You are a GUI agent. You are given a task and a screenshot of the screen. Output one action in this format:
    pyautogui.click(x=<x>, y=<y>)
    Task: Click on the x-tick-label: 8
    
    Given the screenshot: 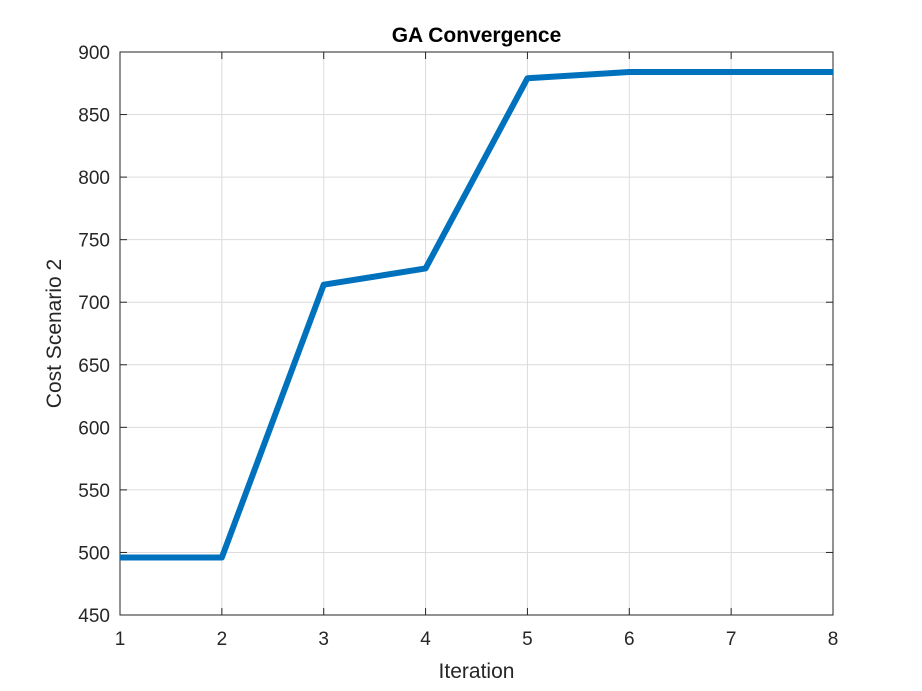 What is the action you would take?
    pyautogui.click(x=833, y=639)
    